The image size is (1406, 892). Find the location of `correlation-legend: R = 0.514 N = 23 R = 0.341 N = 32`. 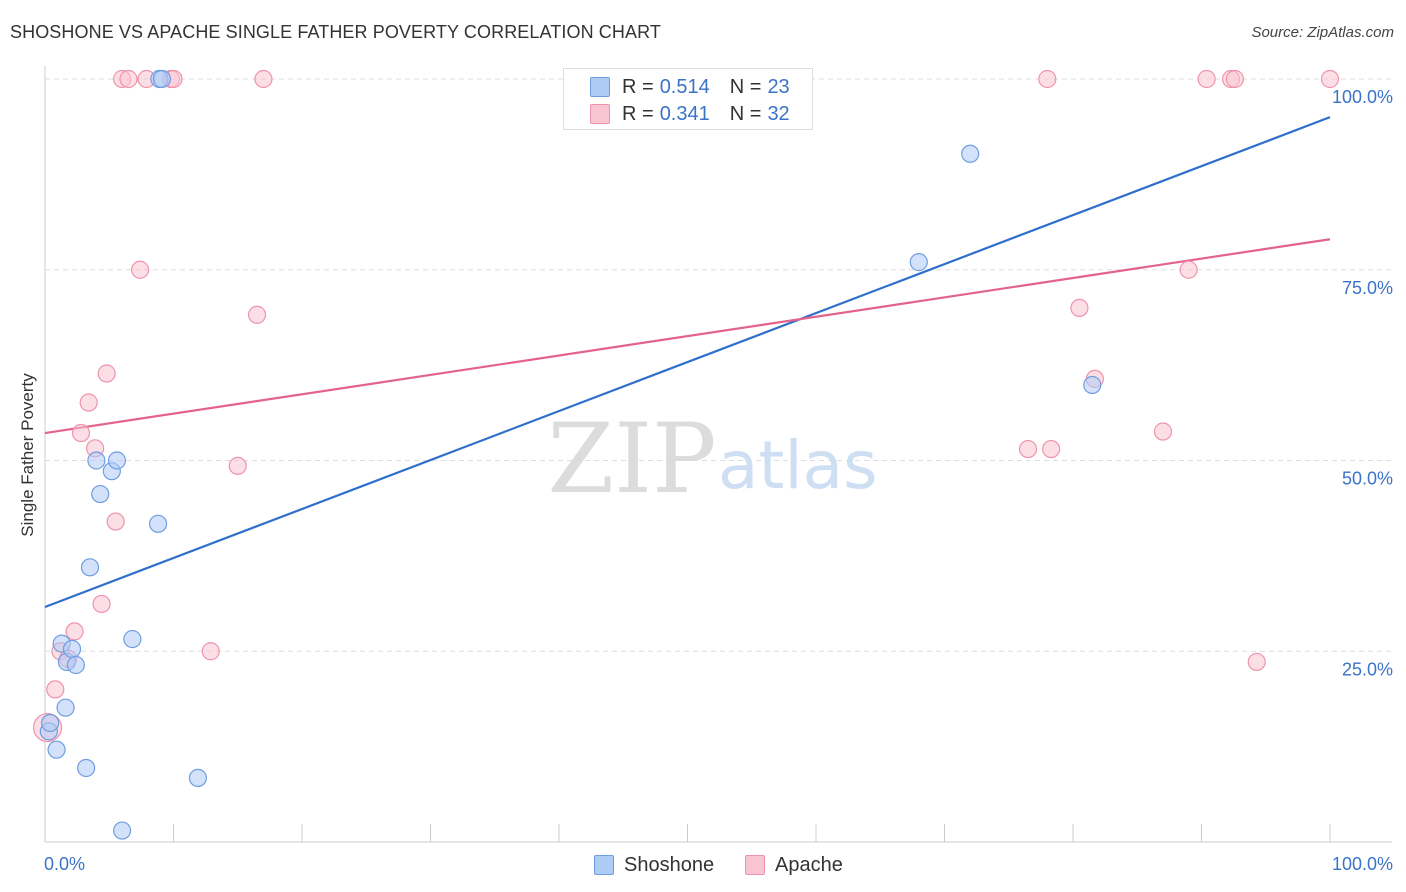

correlation-legend: R = 0.514 N = 23 R = 0.341 N = 32 is located at coordinates (688, 99).